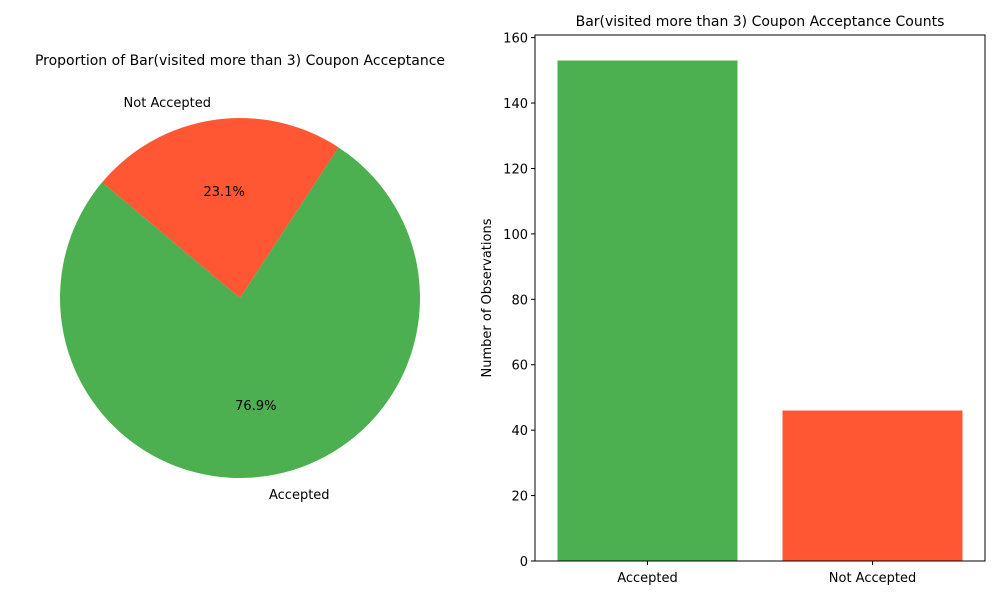  I want to click on bar-xticks: Accepted Not Accepted, so click(766, 573).